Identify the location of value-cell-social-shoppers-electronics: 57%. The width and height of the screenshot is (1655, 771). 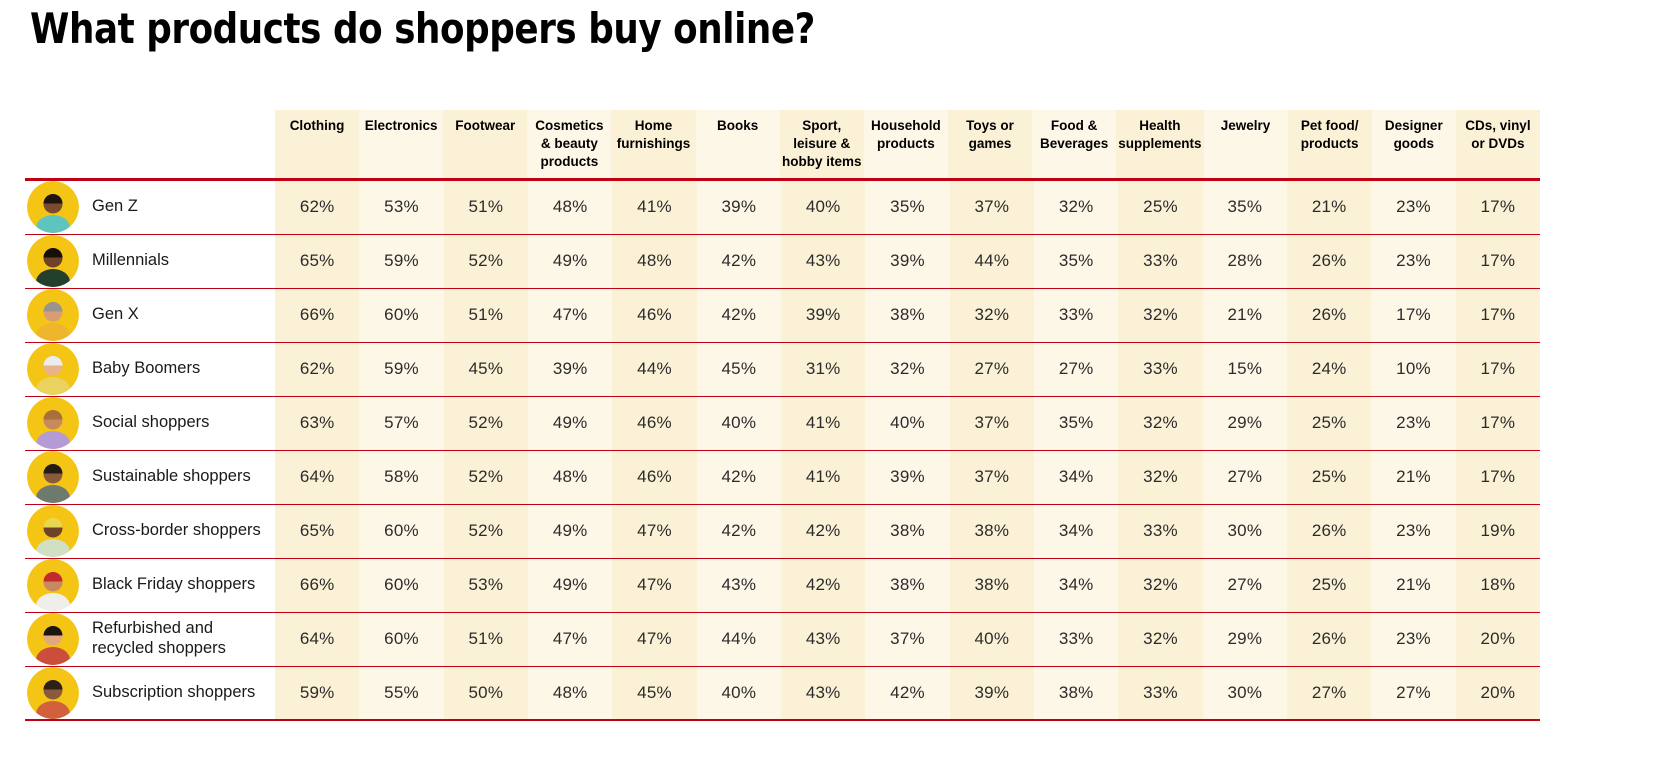
(401, 423).